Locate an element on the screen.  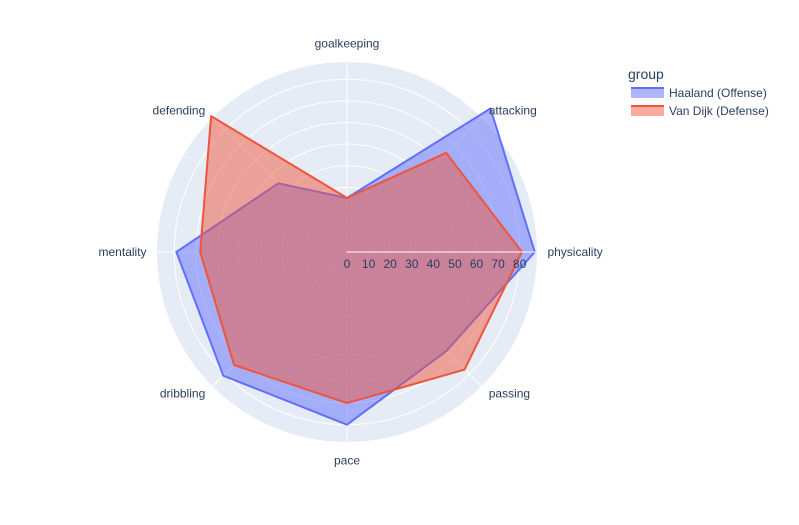
radial-tick-label: 30 is located at coordinates (412, 264).